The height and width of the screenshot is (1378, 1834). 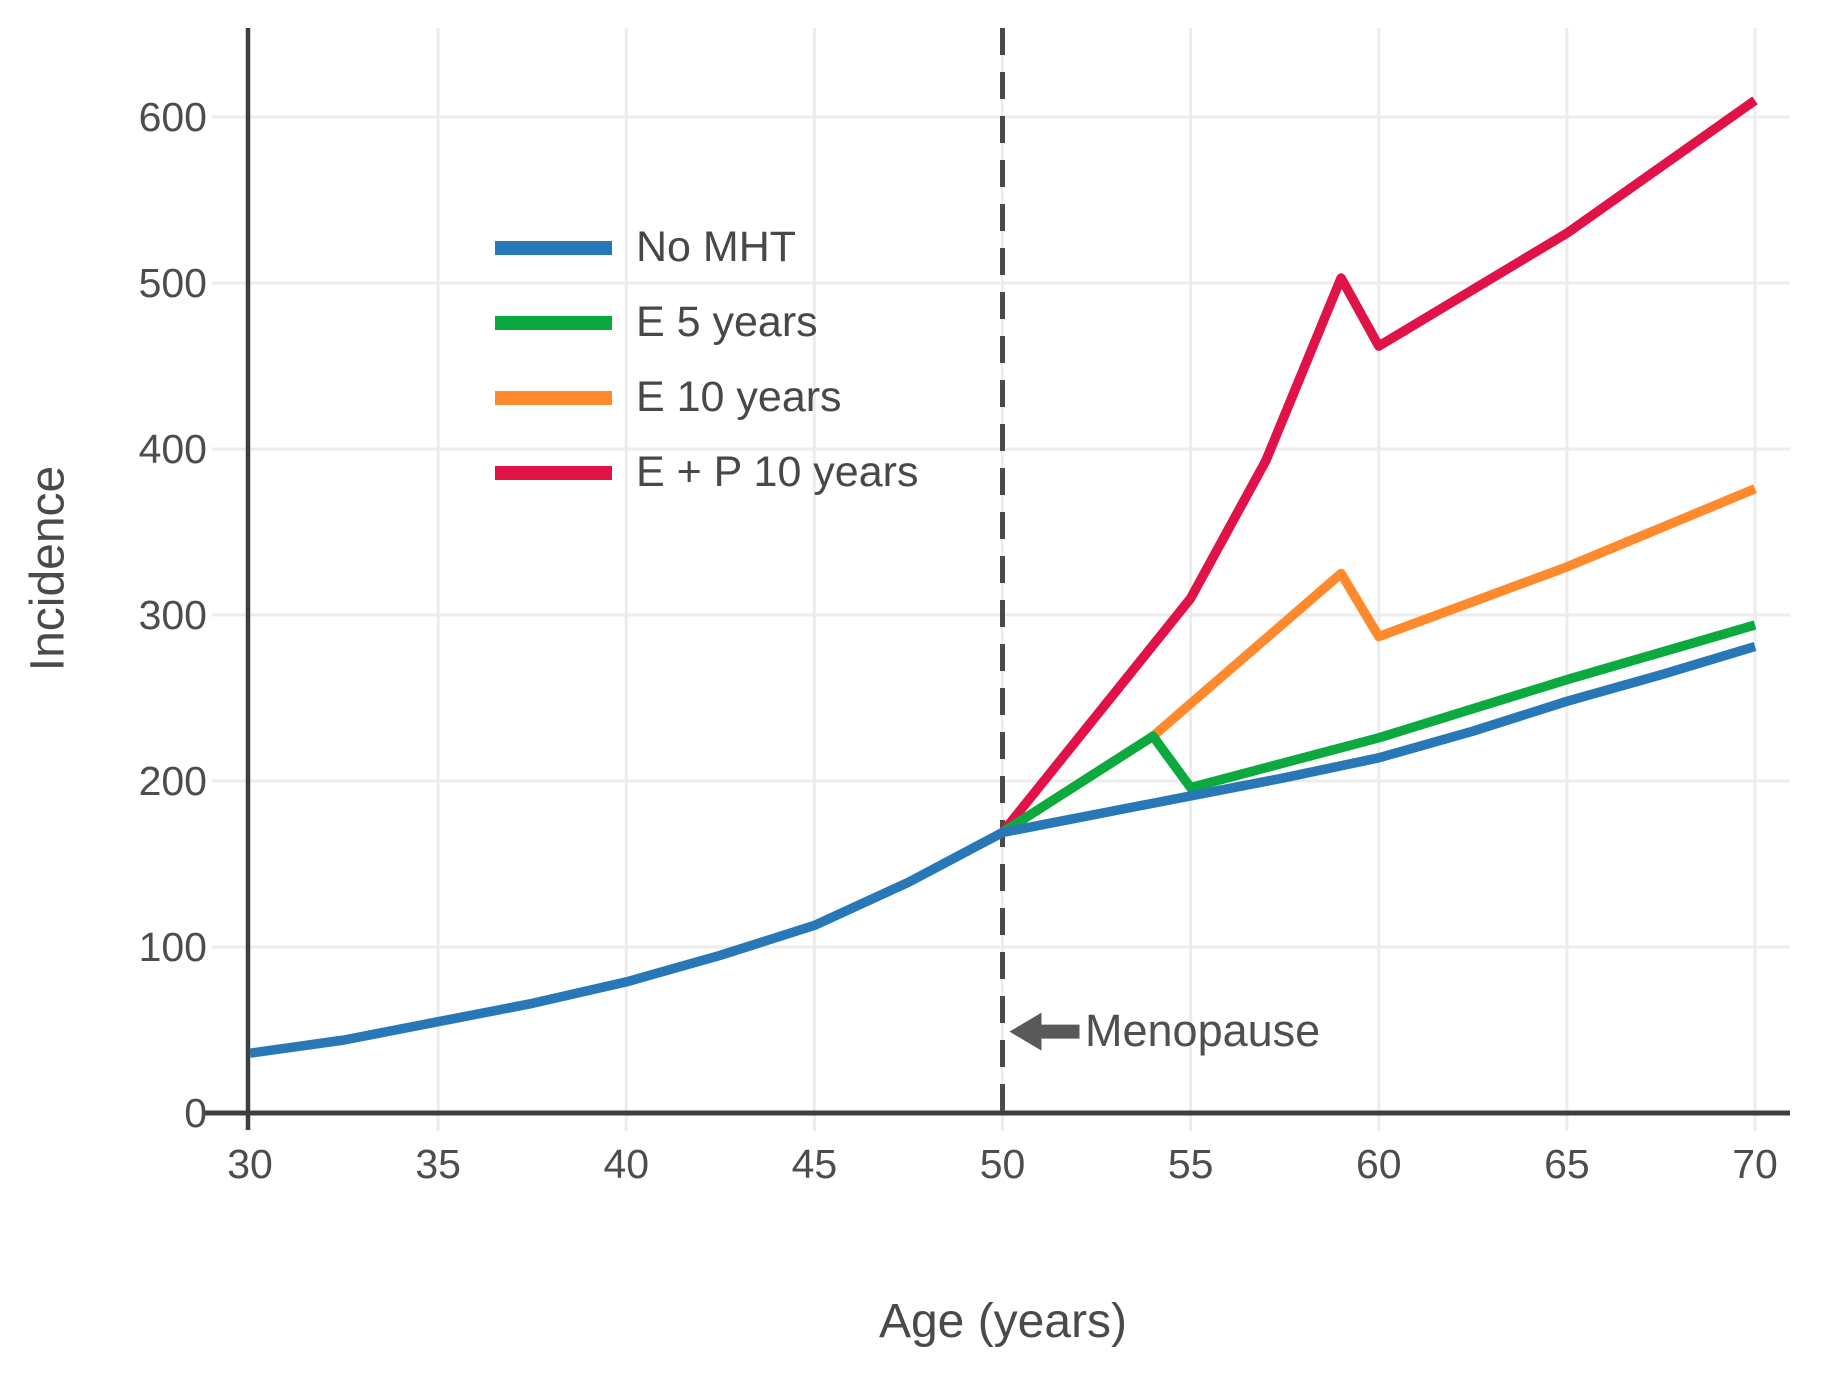 What do you see at coordinates (48, 568) in the screenshot?
I see `y-axis-title: Incidence` at bounding box center [48, 568].